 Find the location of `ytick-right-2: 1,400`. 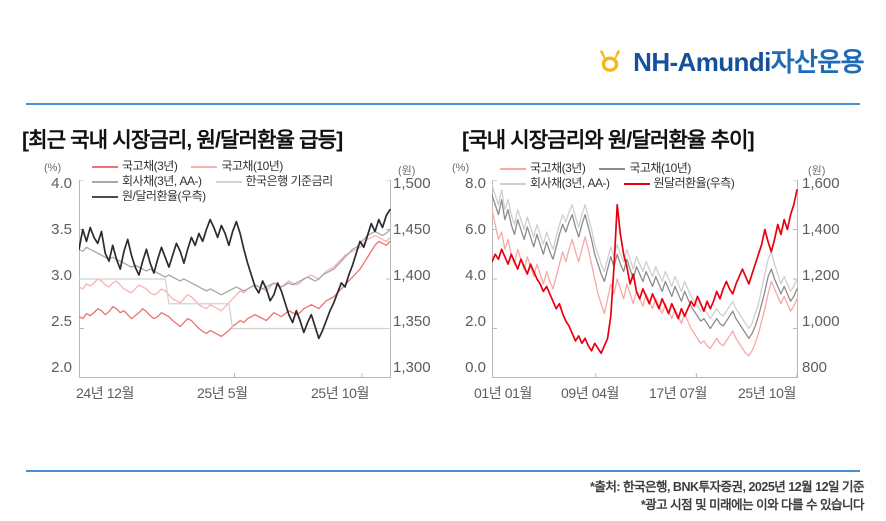

ytick-right-2: 1,400 is located at coordinates (412, 275).